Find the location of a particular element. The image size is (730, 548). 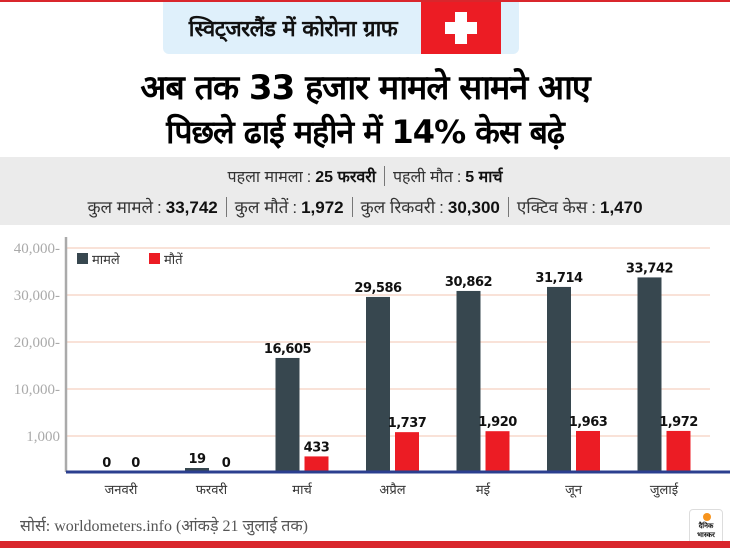

top-accent-rule is located at coordinates (365, 1).